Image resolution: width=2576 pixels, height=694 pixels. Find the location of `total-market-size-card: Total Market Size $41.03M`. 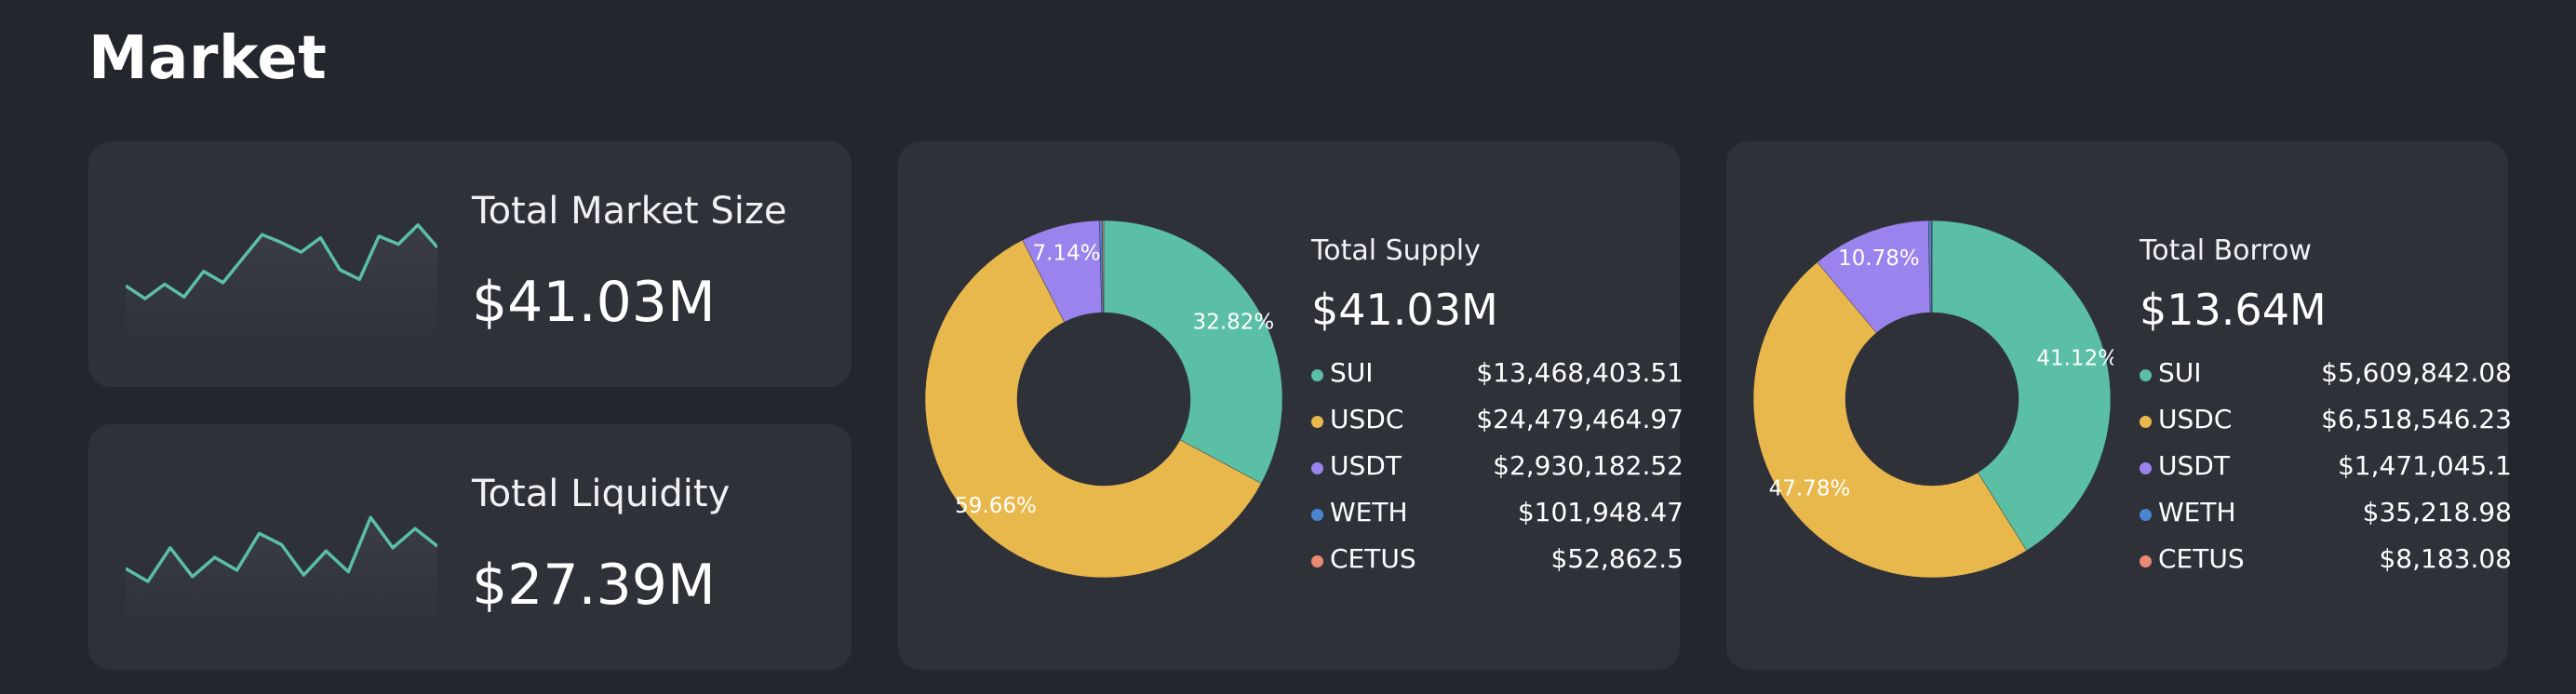

total-market-size-card: Total Market Size $41.03M is located at coordinates (470, 264).